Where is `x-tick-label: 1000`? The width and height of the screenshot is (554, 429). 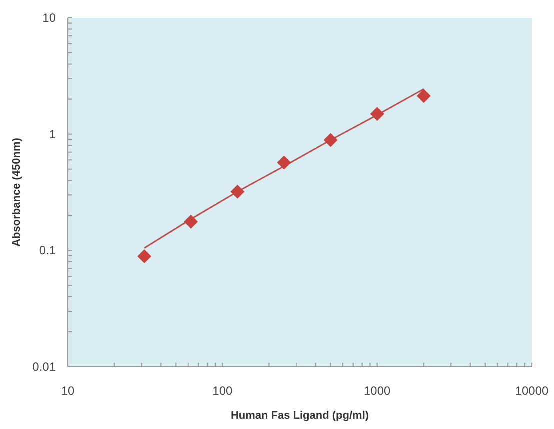 x-tick-label: 1000 is located at coordinates (378, 391).